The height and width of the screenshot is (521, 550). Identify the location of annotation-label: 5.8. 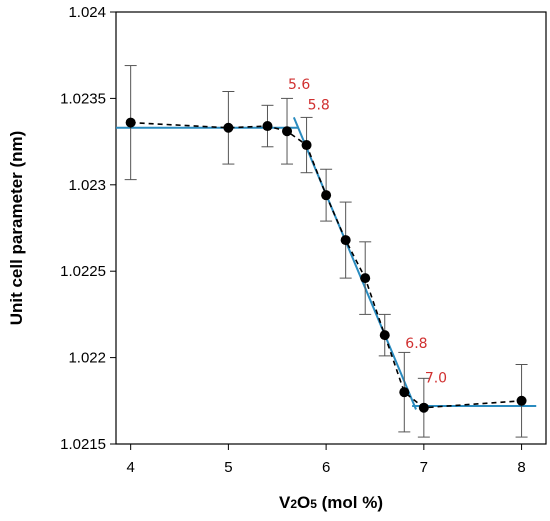
(319, 106).